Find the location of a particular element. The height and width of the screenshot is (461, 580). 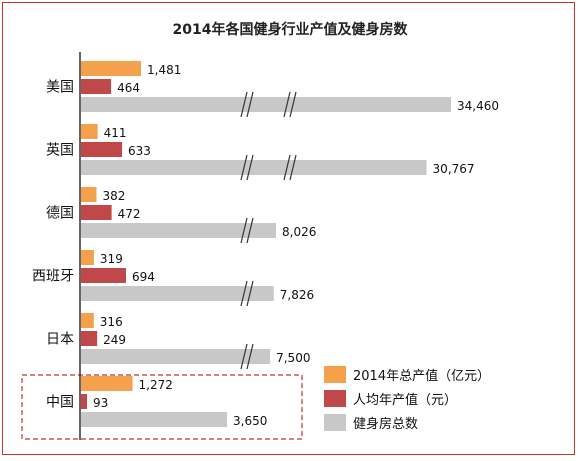

legend-label: 2014年总产值（亿元） is located at coordinates (421, 376).